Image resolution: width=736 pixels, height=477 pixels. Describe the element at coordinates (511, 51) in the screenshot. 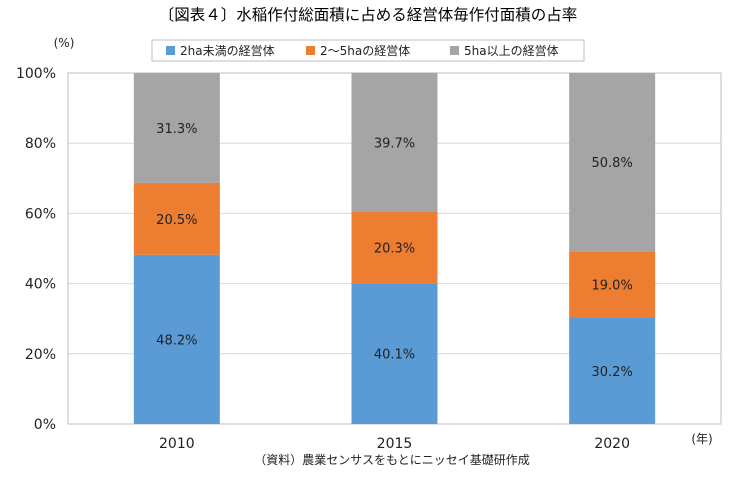

I see `legend-label: 5ha以上の経営体` at that location.